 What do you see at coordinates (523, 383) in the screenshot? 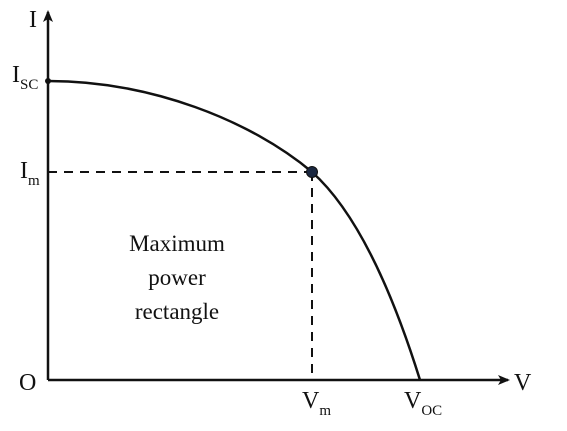
I see `x-axis-label: V` at bounding box center [523, 383].